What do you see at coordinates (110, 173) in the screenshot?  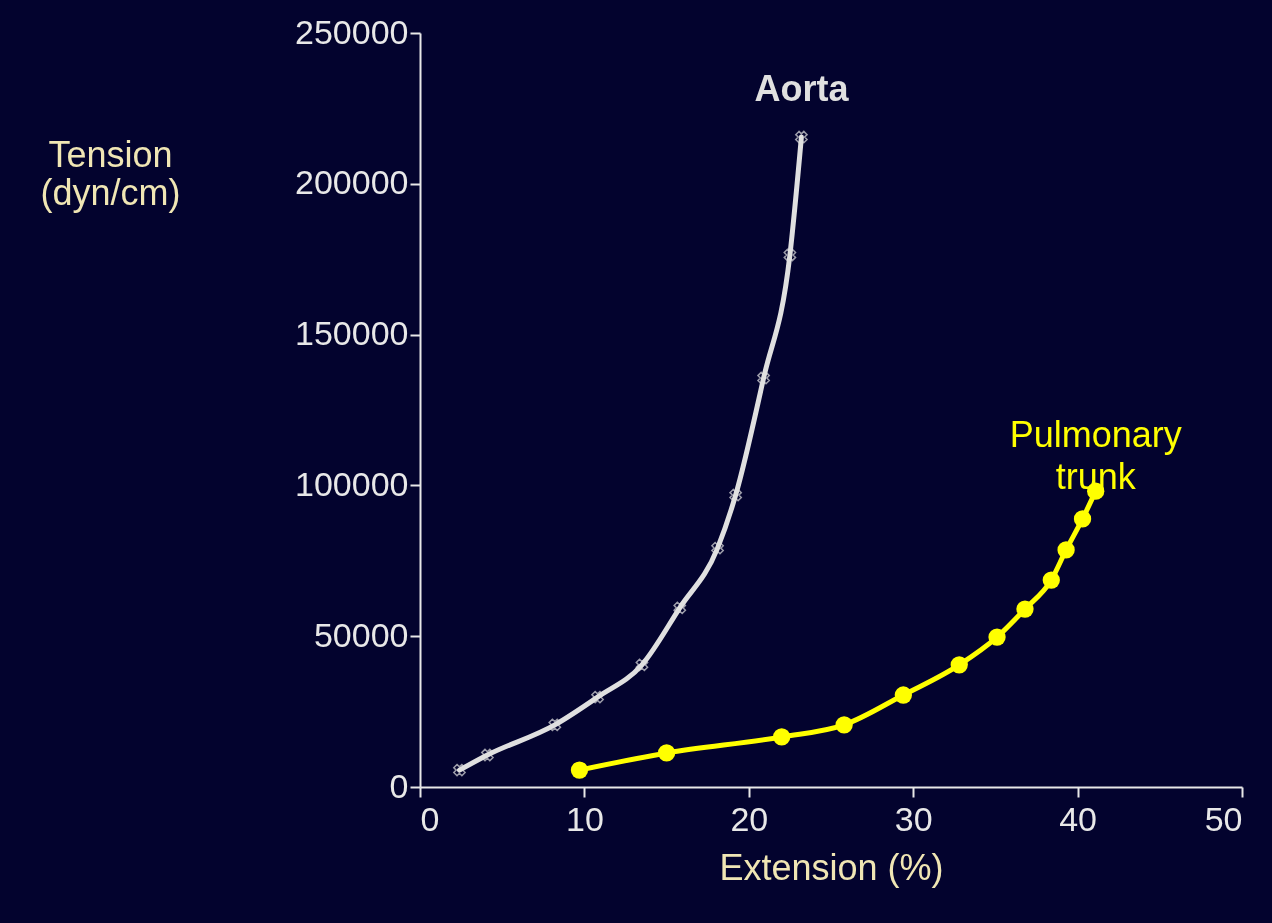 I see `y-axis-title: Tension (dyn/cm)` at bounding box center [110, 173].